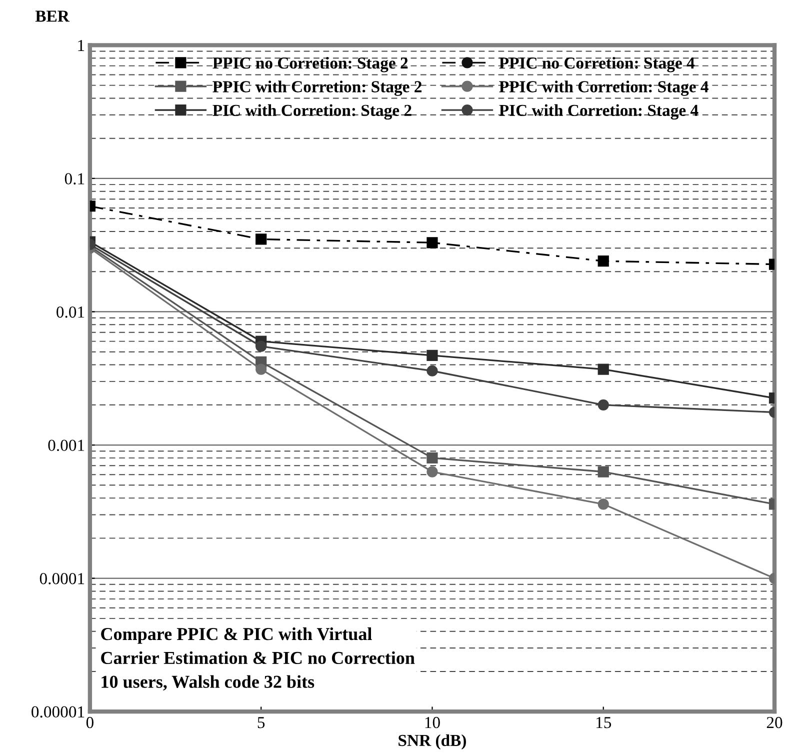 The width and height of the screenshot is (796, 753). I want to click on y-tick-label: 0.1, so click(74, 178).